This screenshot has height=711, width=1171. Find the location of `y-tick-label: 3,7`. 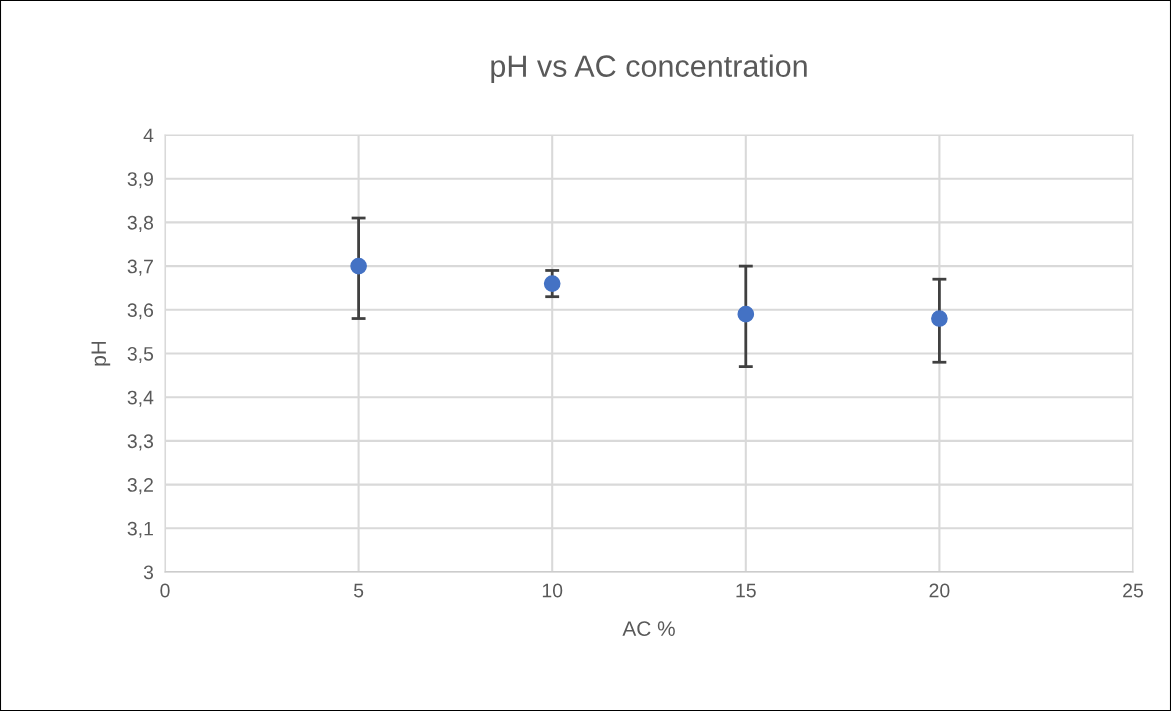

y-tick-label: 3,7 is located at coordinates (140, 267).